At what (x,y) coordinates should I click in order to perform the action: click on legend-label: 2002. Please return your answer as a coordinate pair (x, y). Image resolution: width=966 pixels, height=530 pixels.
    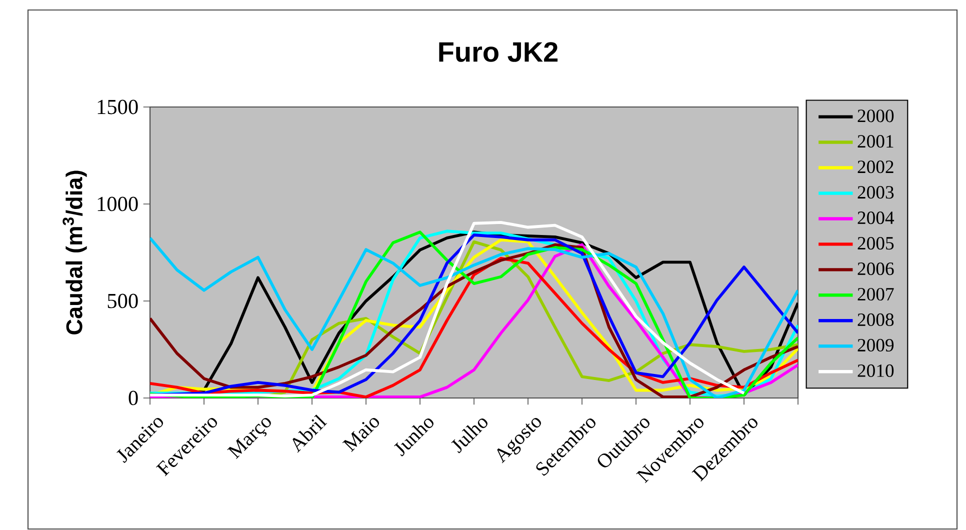
    Looking at the image, I should click on (876, 167).